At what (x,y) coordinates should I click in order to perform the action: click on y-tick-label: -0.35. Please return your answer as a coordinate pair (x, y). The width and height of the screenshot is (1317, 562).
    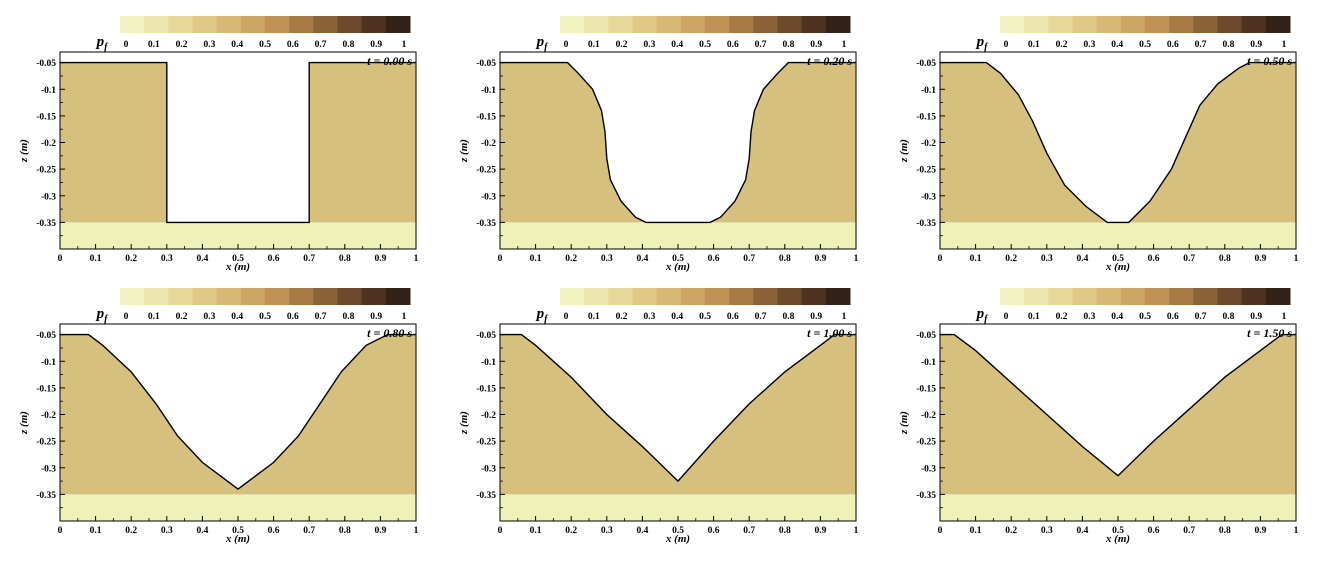
    Looking at the image, I should click on (486, 496).